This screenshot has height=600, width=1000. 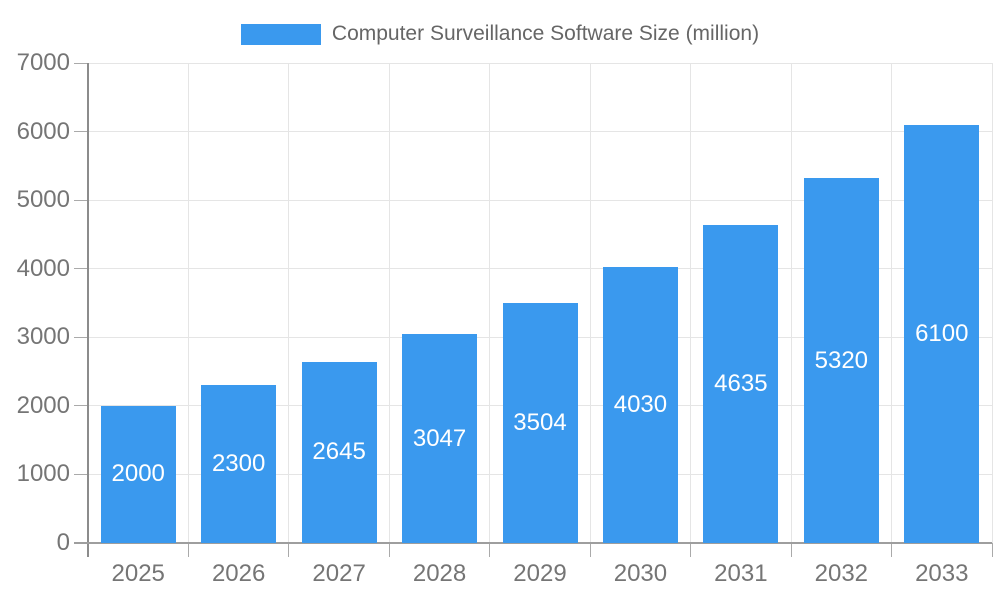 I want to click on y-tick-label: 5000, so click(x=43, y=200).